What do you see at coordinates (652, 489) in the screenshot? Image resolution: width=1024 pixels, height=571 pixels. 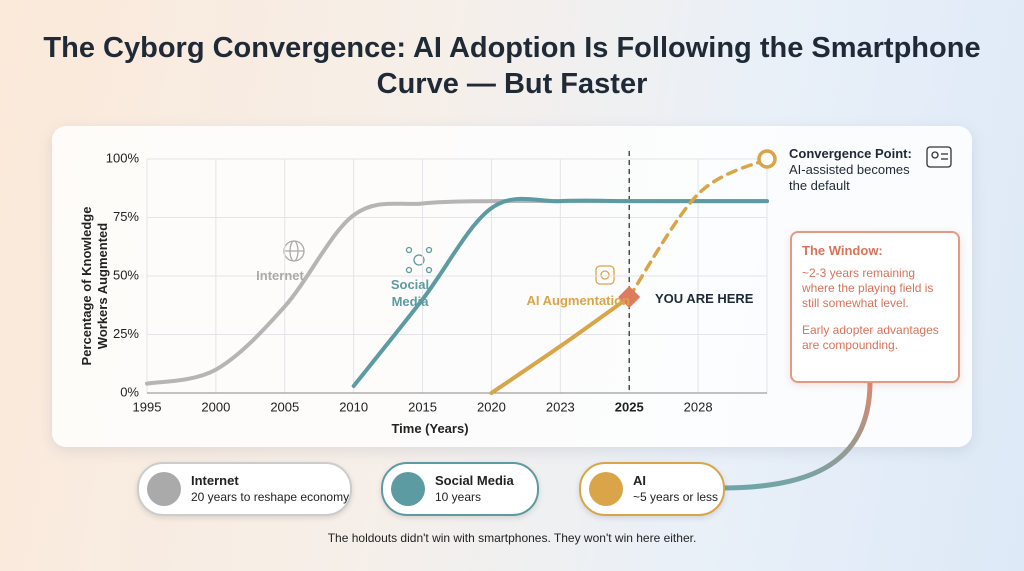 I see `timeline-pill: AI ~5 years or less` at bounding box center [652, 489].